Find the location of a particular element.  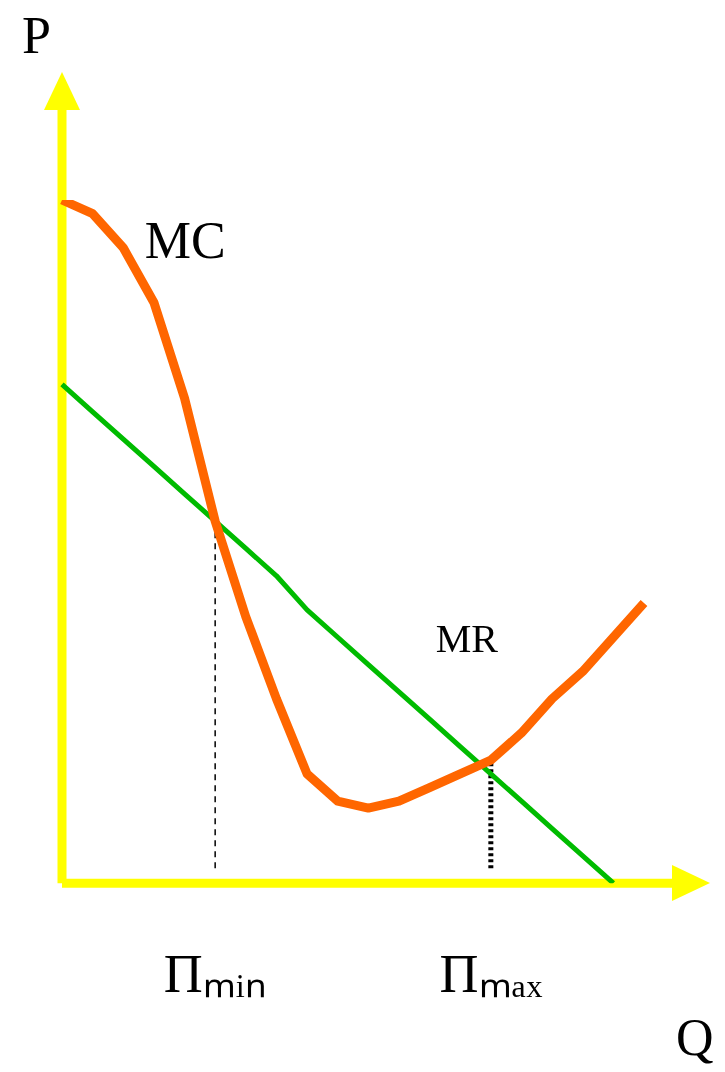

series-label: MR is located at coordinates (466, 639).